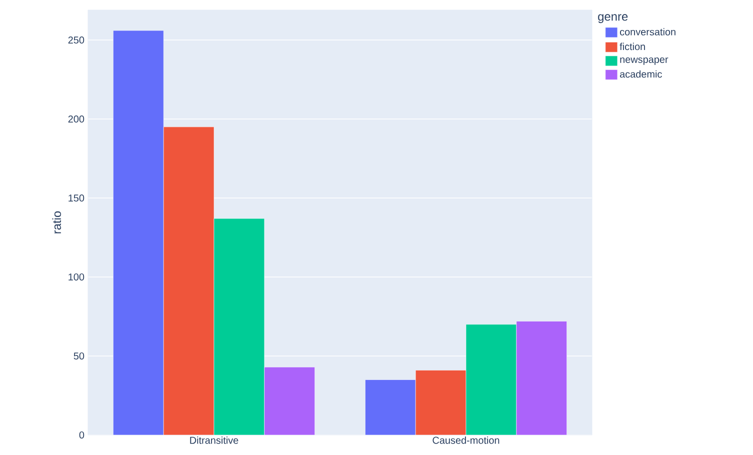  I want to click on y-axis-title: ratio, so click(57, 222).